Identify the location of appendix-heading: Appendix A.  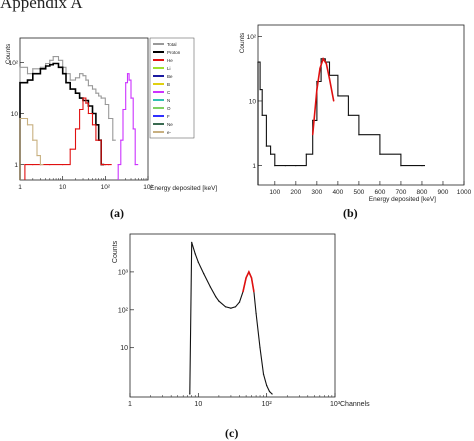
(41, 6).